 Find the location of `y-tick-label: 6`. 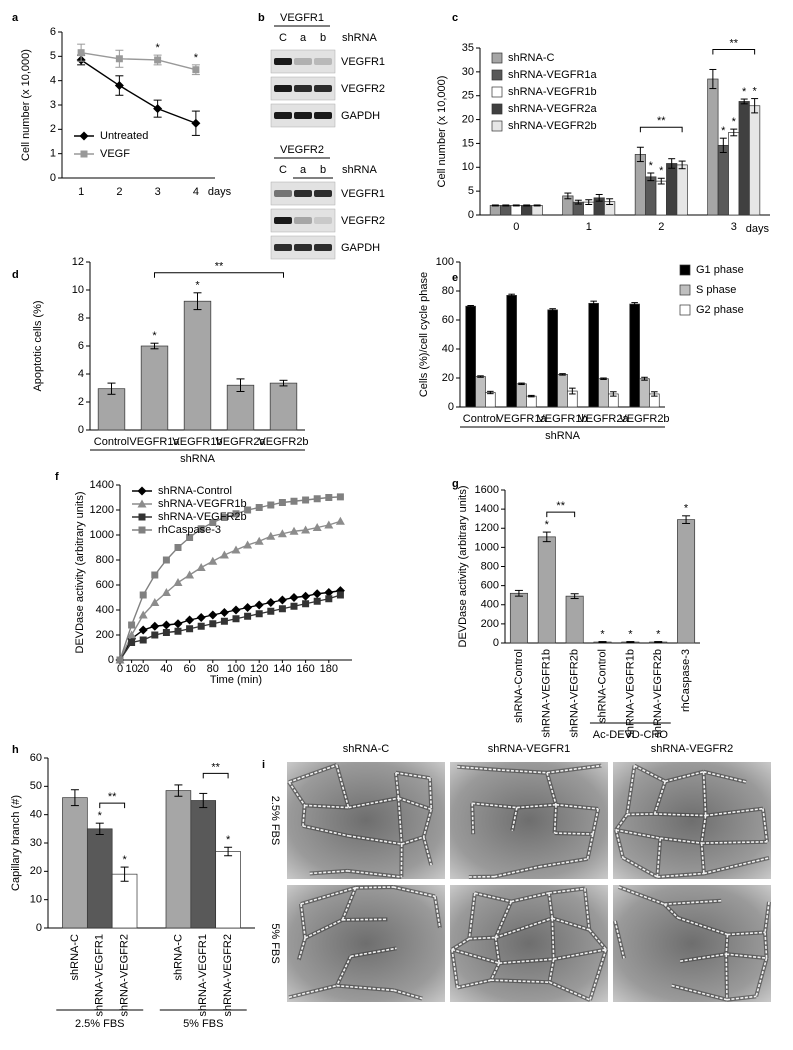

y-tick-label: 6 is located at coordinates (81, 346).